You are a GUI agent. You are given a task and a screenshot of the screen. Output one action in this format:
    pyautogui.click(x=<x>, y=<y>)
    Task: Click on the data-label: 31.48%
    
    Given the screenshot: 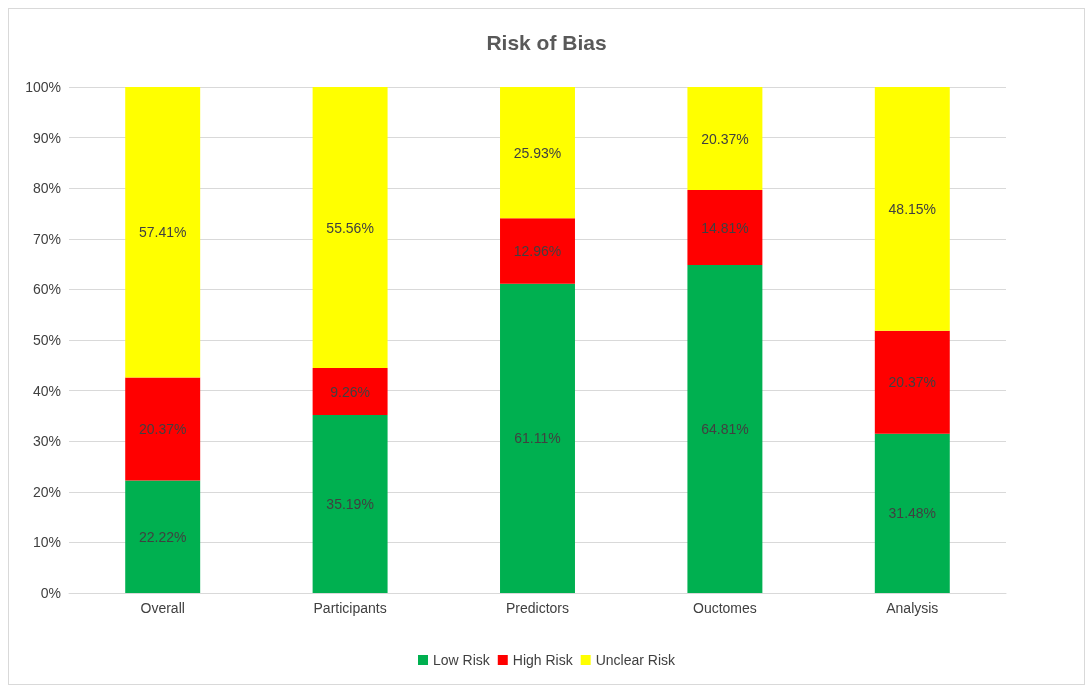 What is the action you would take?
    pyautogui.click(x=912, y=513)
    